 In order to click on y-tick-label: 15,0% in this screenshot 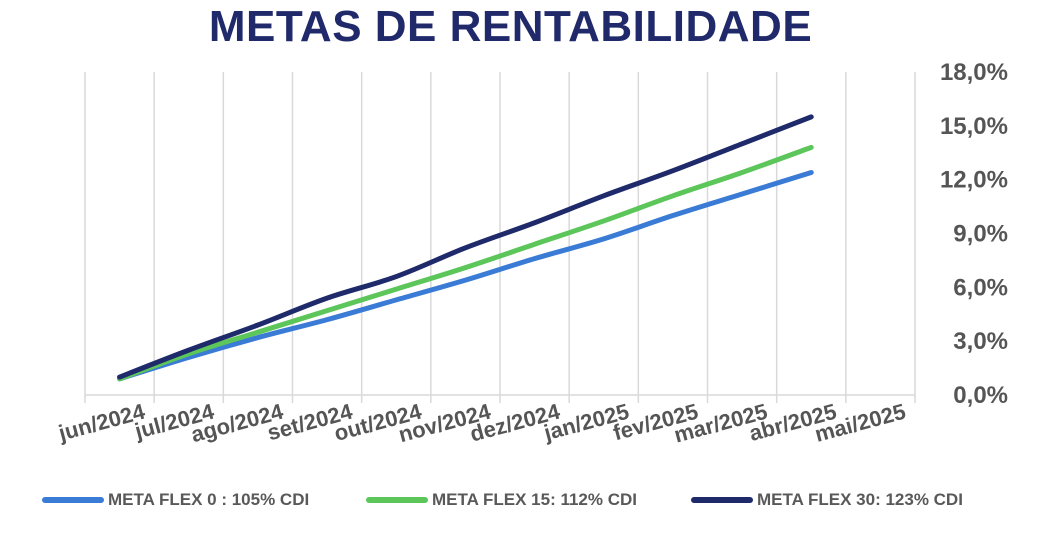, I will do `click(974, 126)`.